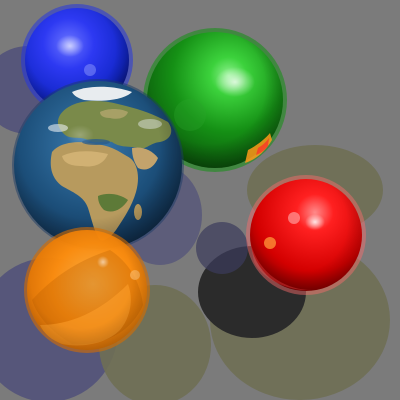  Describe the element at coordinates (222, 248) in the screenshot. I see `dark-shadow-top` at that location.